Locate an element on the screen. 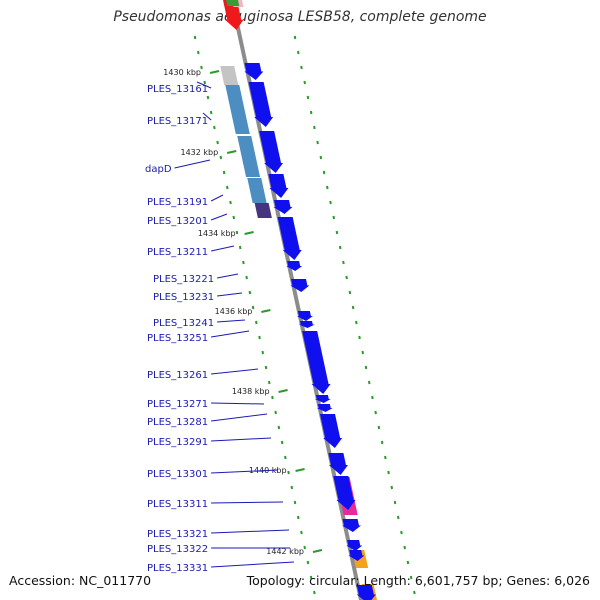 The height and width of the screenshot is (600, 600). kbp-tick-label: 1432 kbp is located at coordinates (199, 152).